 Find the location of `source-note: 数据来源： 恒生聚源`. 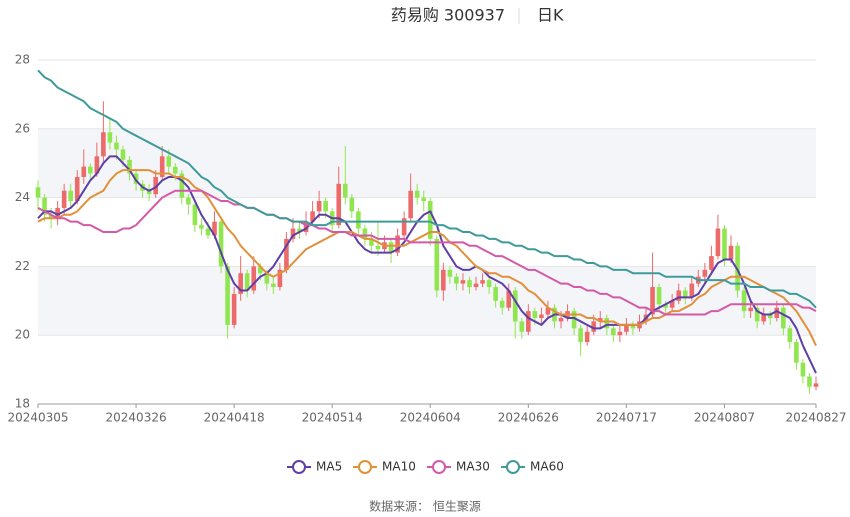

source-note: 数据来源： 恒生聚源 is located at coordinates (425, 506).